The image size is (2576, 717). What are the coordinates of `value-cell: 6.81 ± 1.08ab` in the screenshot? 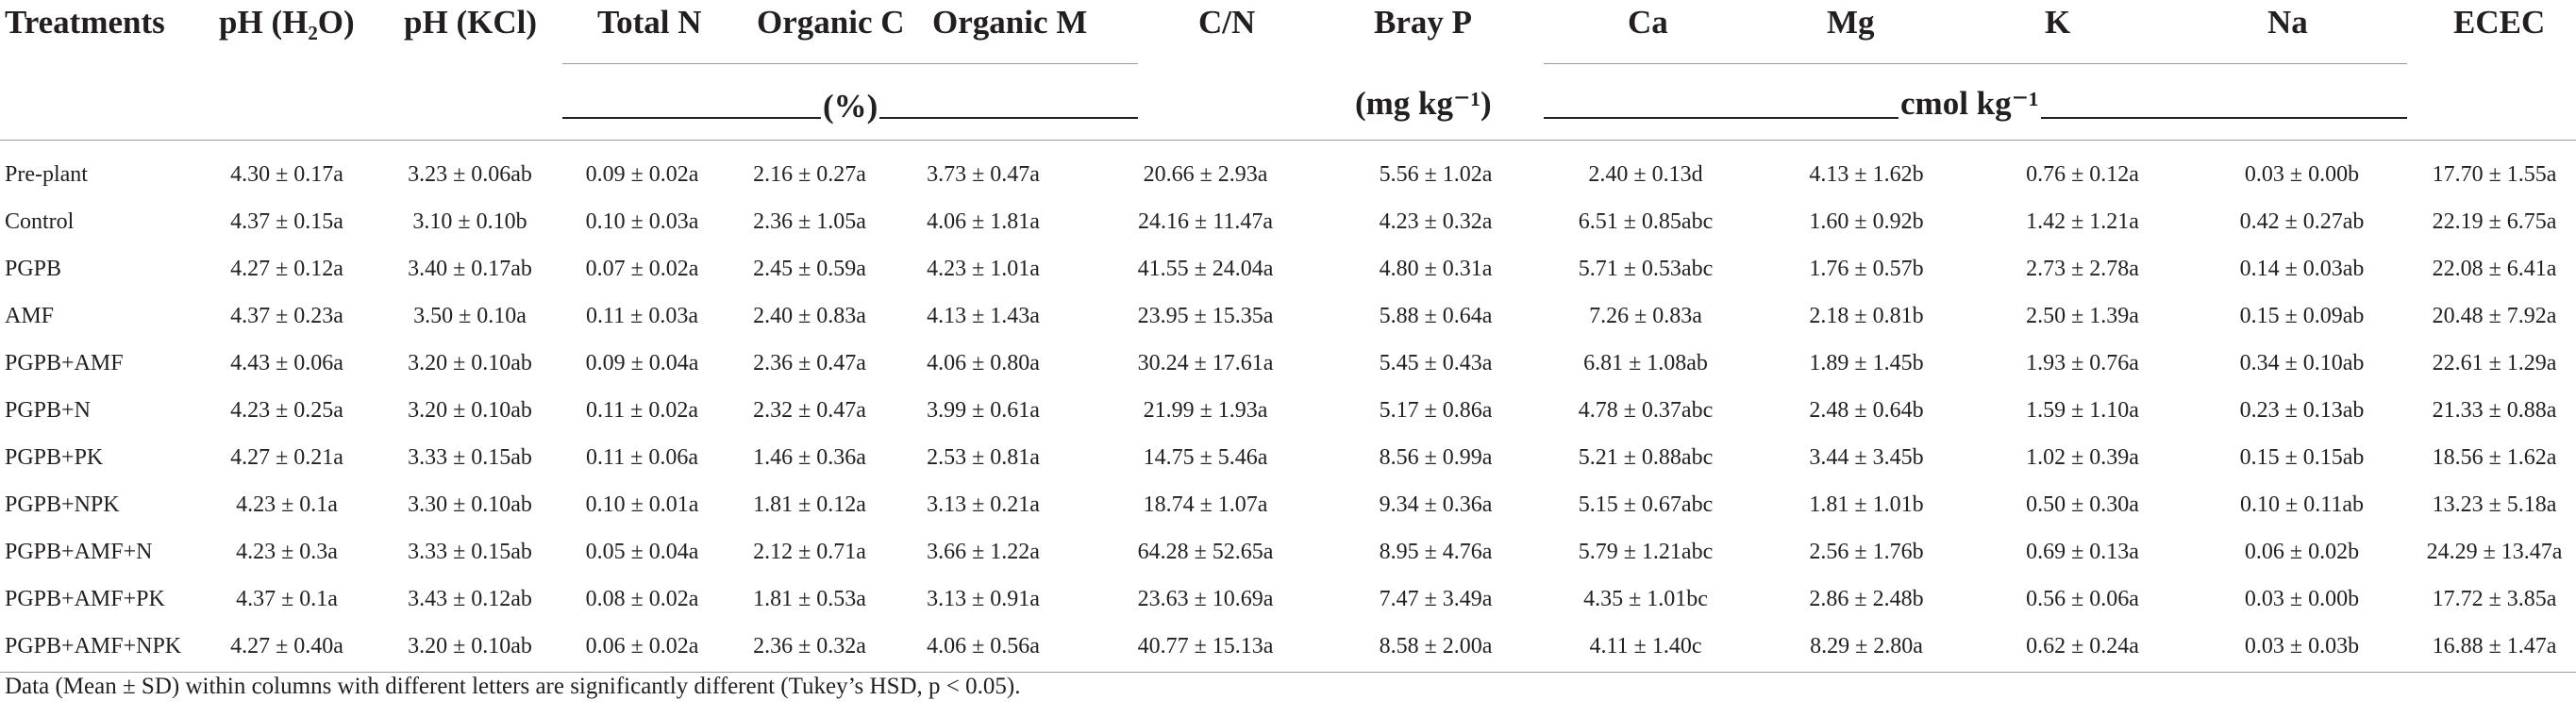 It's located at (1645, 363).